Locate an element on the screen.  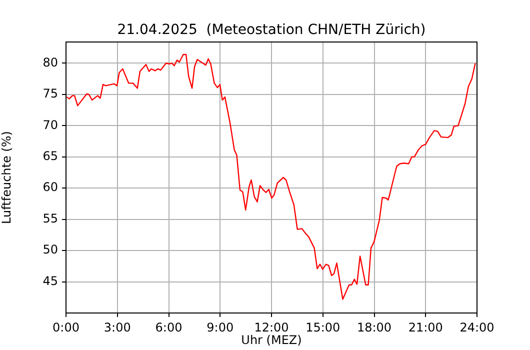
y-tick-label: 75 is located at coordinates (50, 93).